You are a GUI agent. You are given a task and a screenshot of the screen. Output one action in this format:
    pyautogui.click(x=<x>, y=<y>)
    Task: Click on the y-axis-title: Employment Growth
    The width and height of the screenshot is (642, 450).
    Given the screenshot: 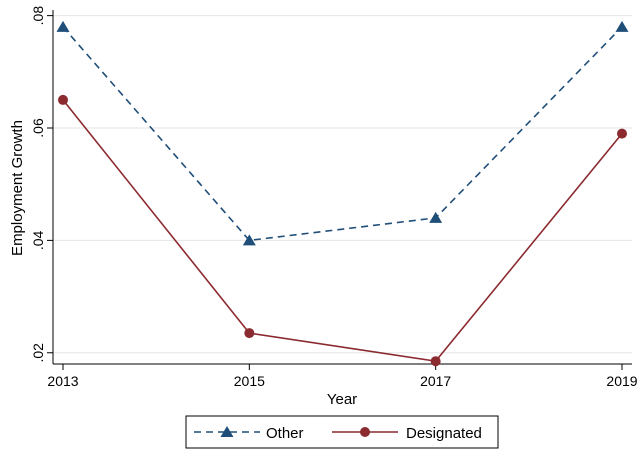 What is the action you would take?
    pyautogui.click(x=17, y=188)
    